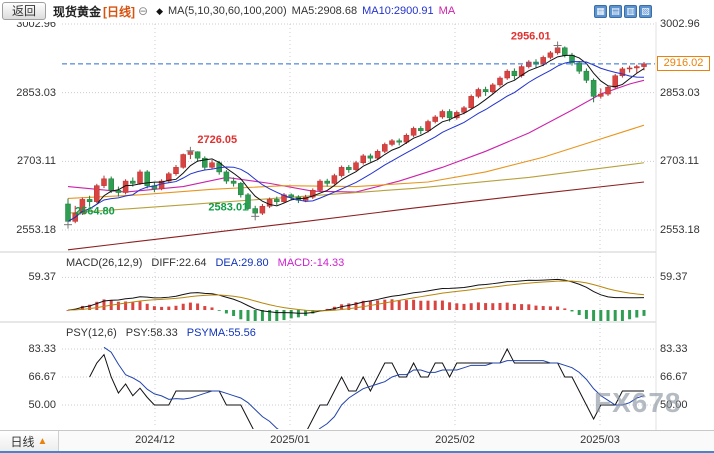 This screenshot has height=453, width=714. I want to click on fullscreen-icon: ▧, so click(645, 11).